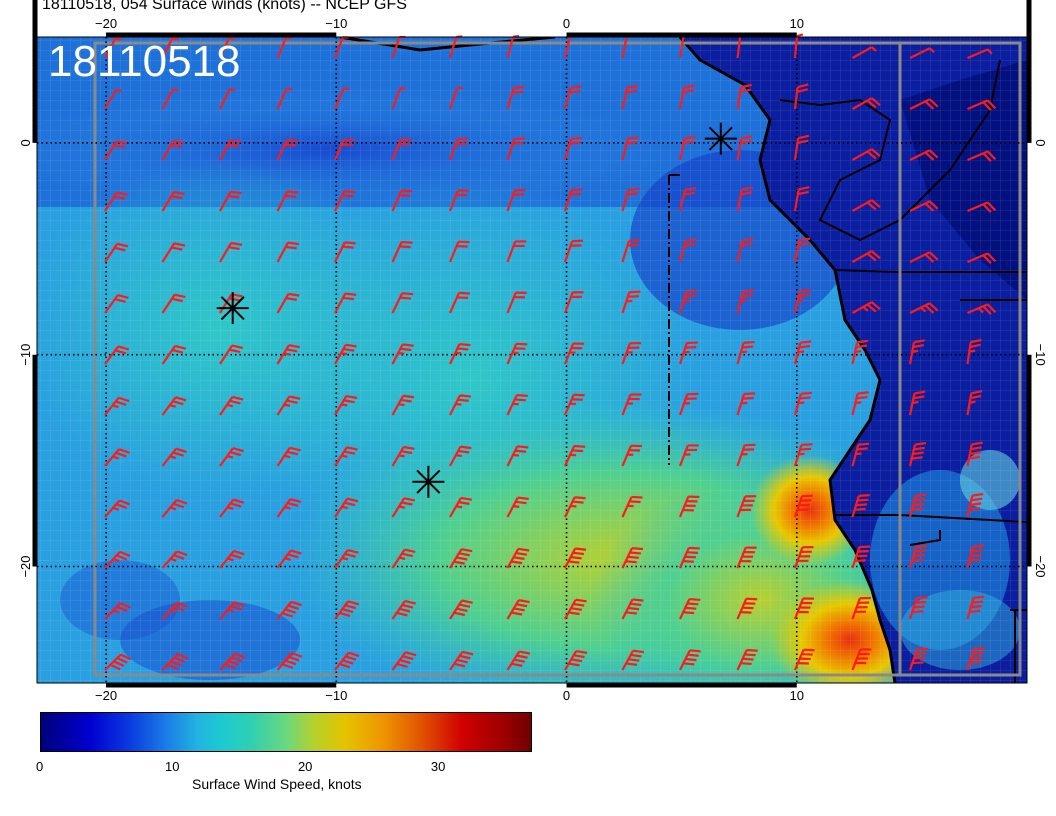 The width and height of the screenshot is (1056, 816). What do you see at coordinates (428, 481) in the screenshot?
I see `asterisk-marker` at bounding box center [428, 481].